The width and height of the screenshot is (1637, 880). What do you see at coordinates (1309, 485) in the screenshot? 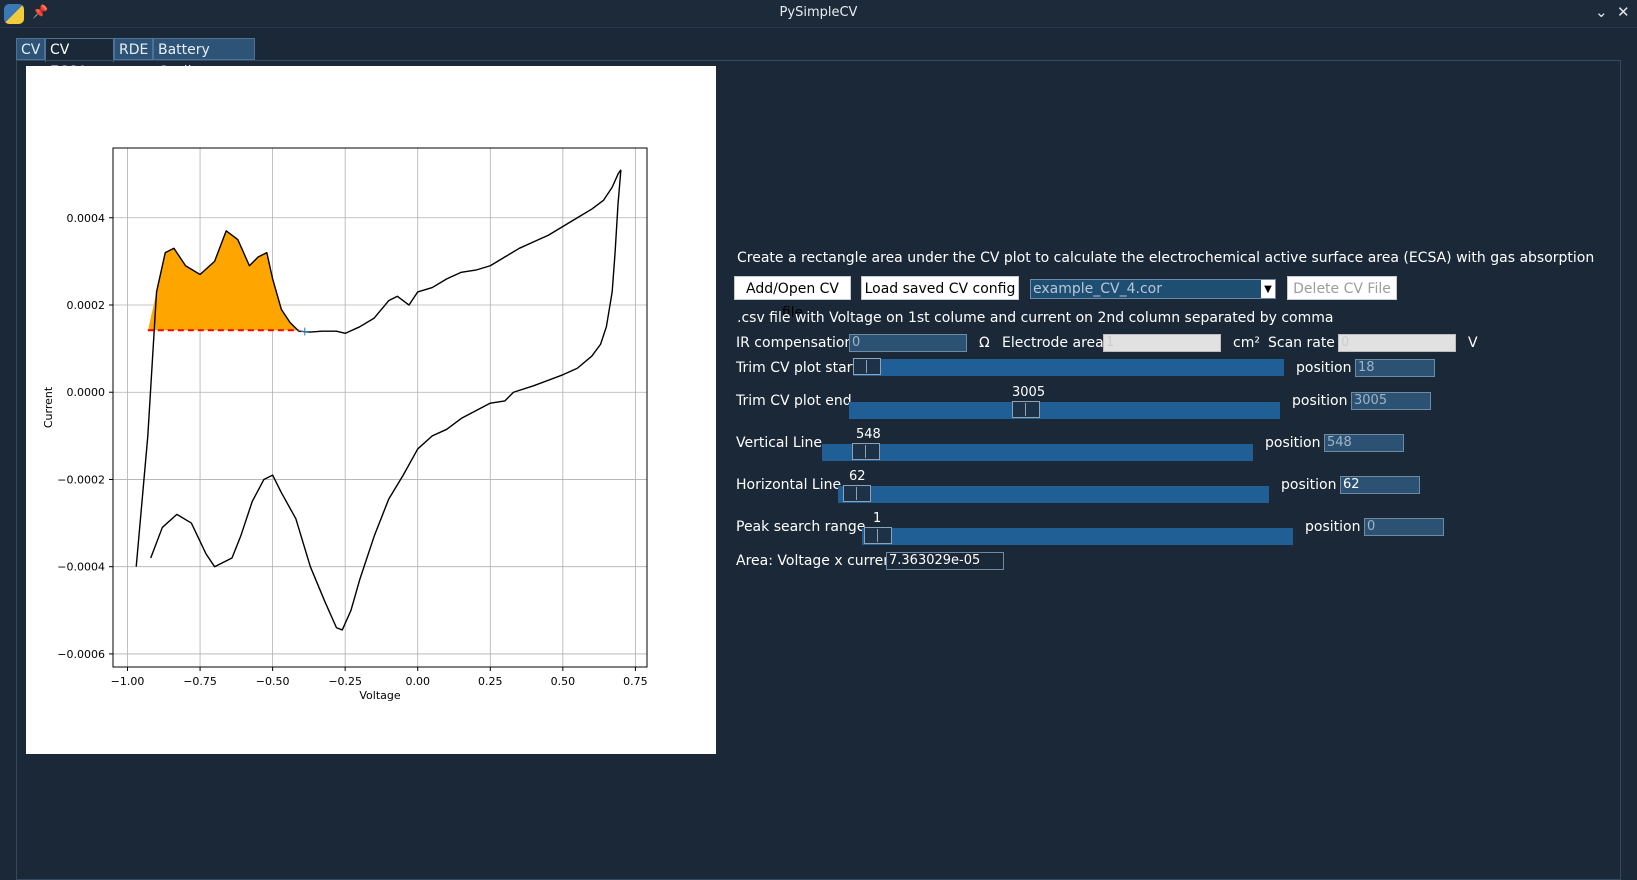
I see `horizontal-line-position-label: position` at bounding box center [1309, 485].